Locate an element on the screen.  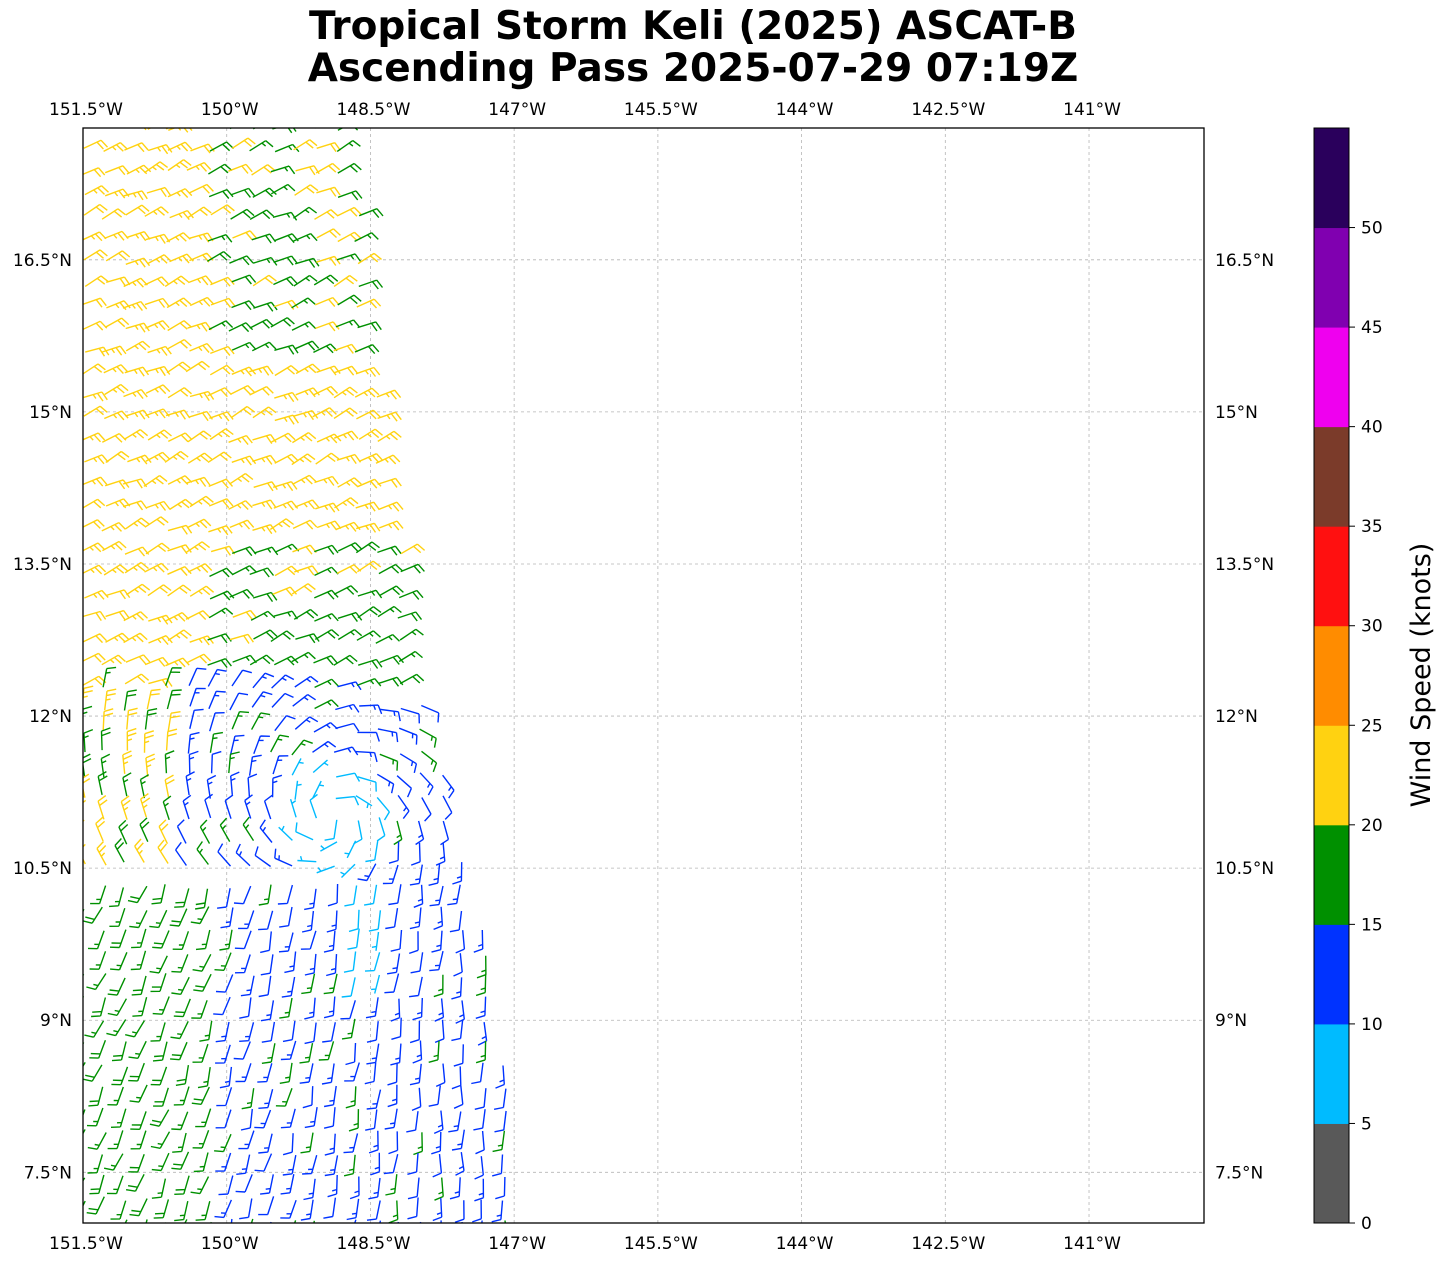
lon-label-top: 148.5°W is located at coordinates (373, 110).